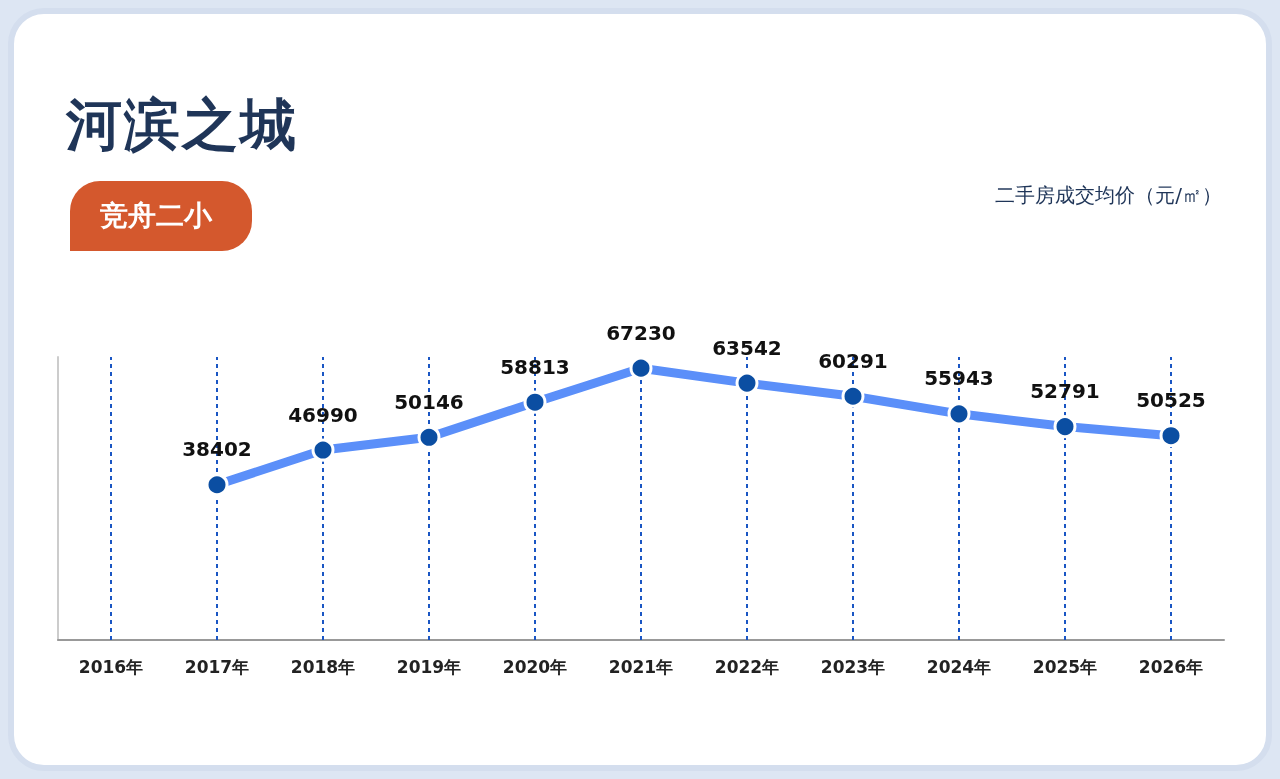  I want to click on x-tick-label: 2026年, so click(1171, 666).